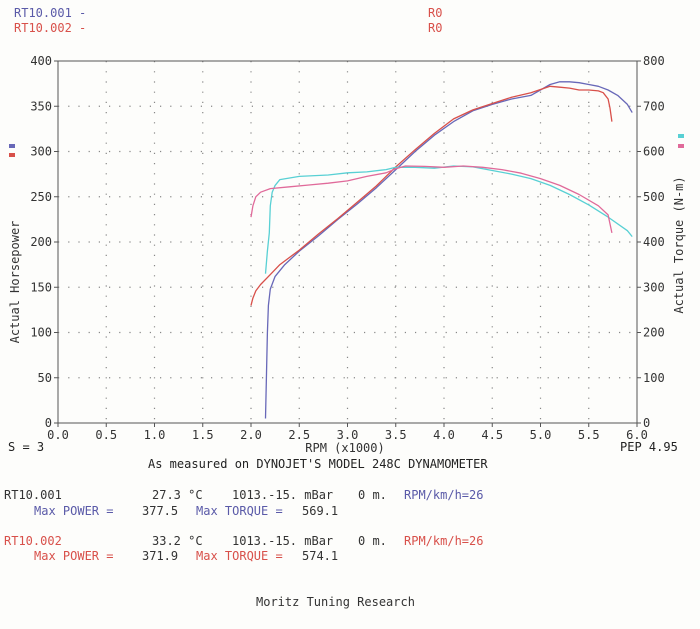 This screenshot has width=700, height=629. What do you see at coordinates (41, 287) in the screenshot?
I see `y-tick-label: 150` at bounding box center [41, 287].